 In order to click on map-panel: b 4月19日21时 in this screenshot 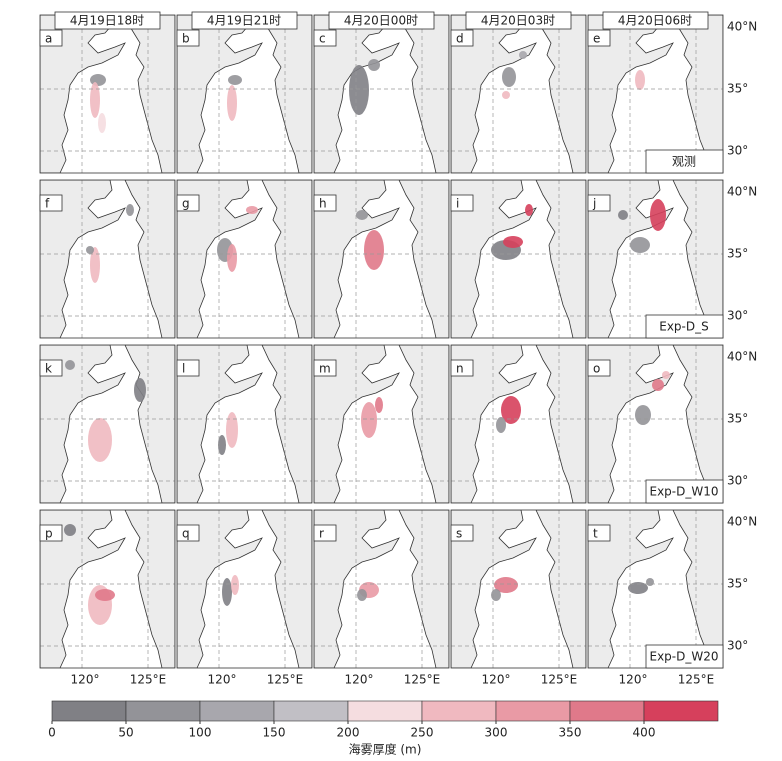, I will do `click(244, 92)`.